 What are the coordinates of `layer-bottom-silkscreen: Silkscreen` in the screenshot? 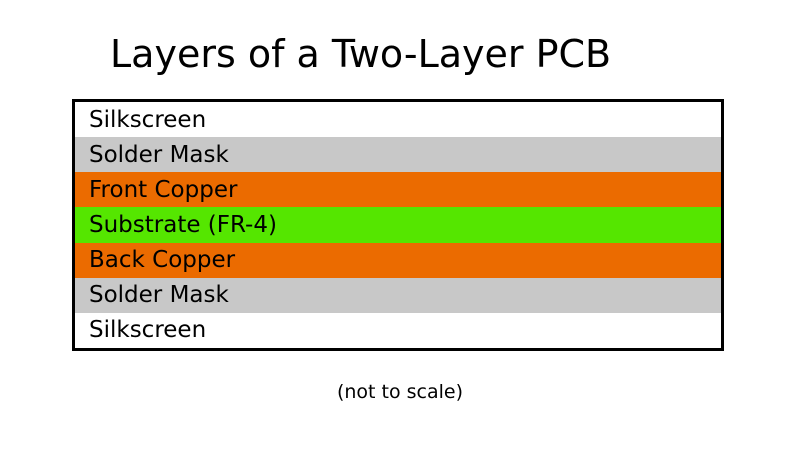 It's located at (398, 330).